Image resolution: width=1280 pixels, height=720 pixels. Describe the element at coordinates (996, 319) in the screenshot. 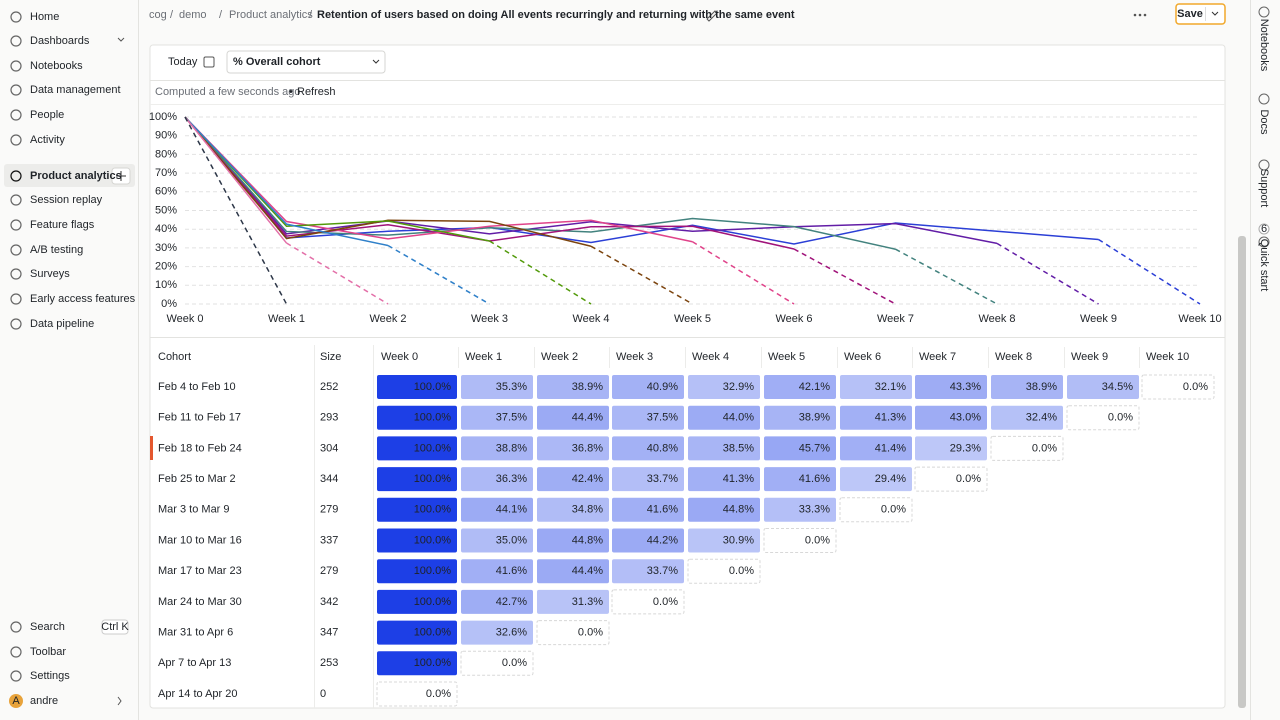

I see `x-tick-label: Week 8` at that location.